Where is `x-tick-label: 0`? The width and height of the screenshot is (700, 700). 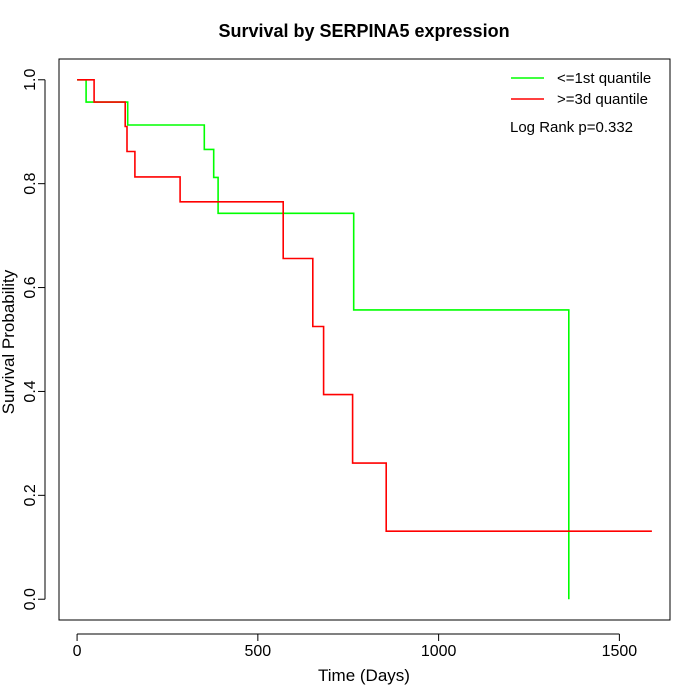 x-tick-label: 0 is located at coordinates (77, 651).